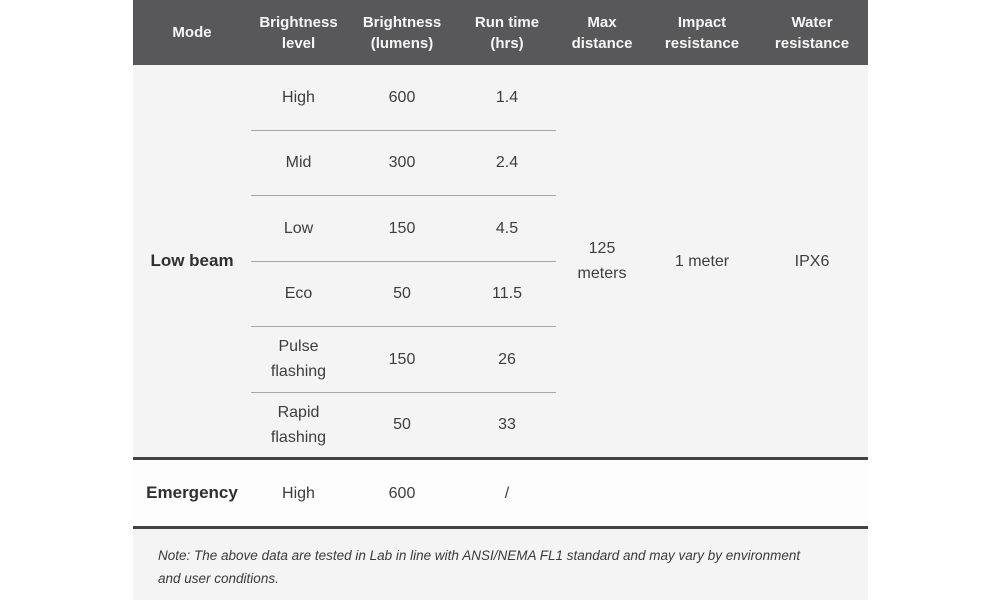 The width and height of the screenshot is (1000, 600). What do you see at coordinates (192, 32) in the screenshot?
I see `header-cell-mode: Mode` at bounding box center [192, 32].